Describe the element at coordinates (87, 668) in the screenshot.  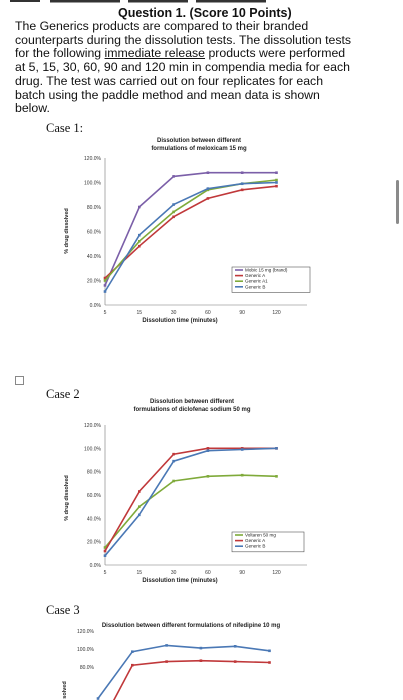
I see `y-tick-label: 80.0%` at that location.